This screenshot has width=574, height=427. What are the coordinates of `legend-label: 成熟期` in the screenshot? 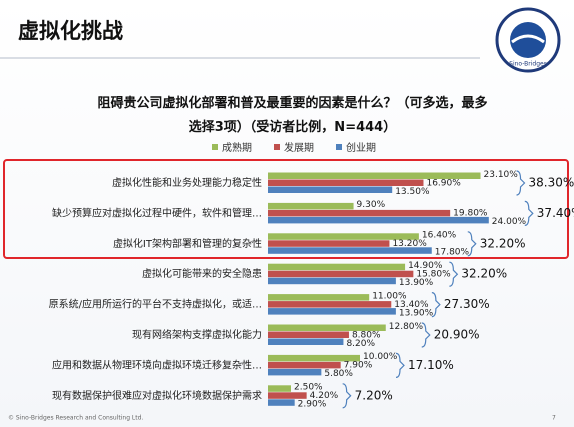 It's located at (237, 147).